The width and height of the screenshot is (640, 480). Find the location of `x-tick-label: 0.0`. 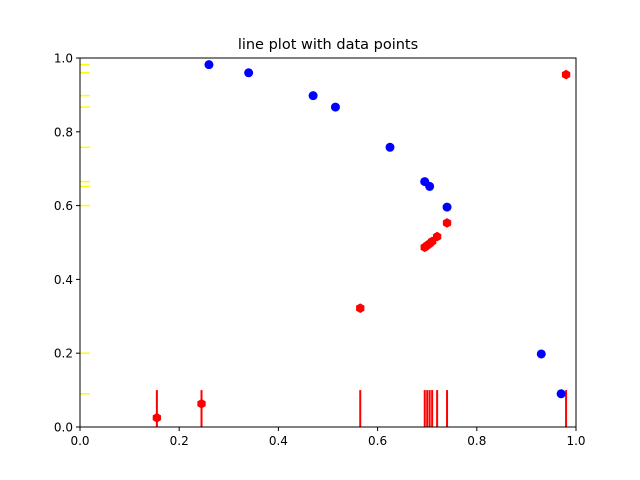

x-tick-label: 0.0 is located at coordinates (79, 441).